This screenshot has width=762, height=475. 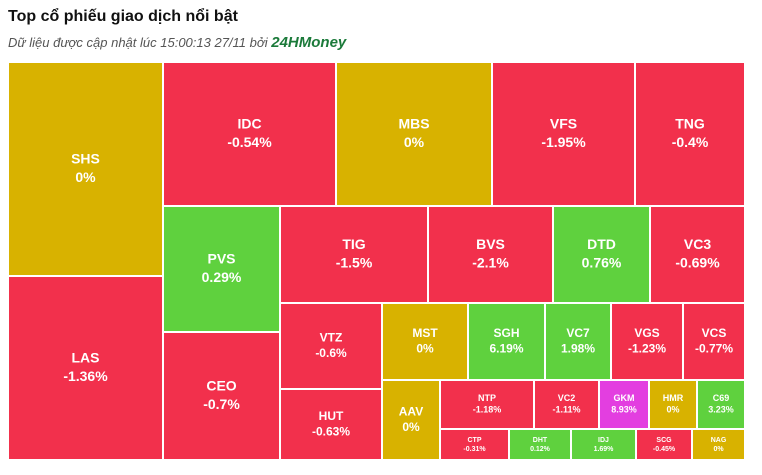 I want to click on tile-label: HMR, so click(x=673, y=398).